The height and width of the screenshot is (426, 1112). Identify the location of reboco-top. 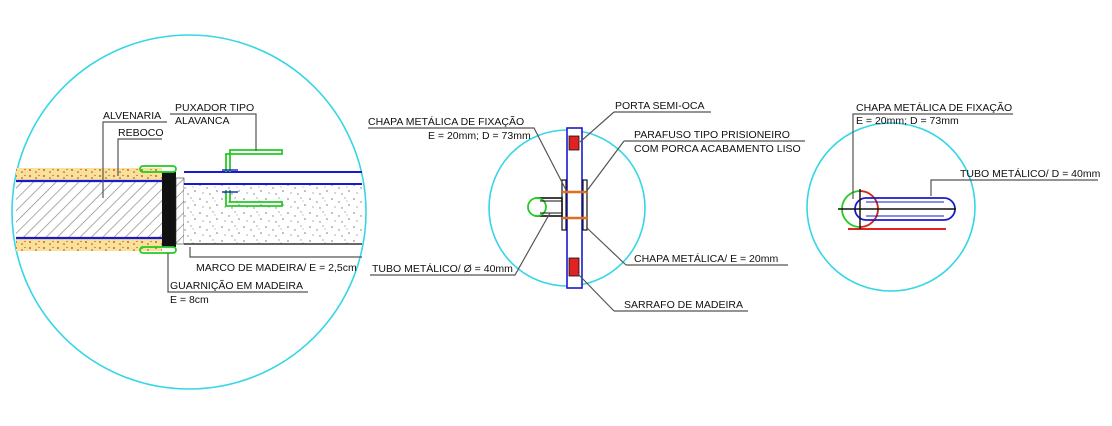
(89, 174).